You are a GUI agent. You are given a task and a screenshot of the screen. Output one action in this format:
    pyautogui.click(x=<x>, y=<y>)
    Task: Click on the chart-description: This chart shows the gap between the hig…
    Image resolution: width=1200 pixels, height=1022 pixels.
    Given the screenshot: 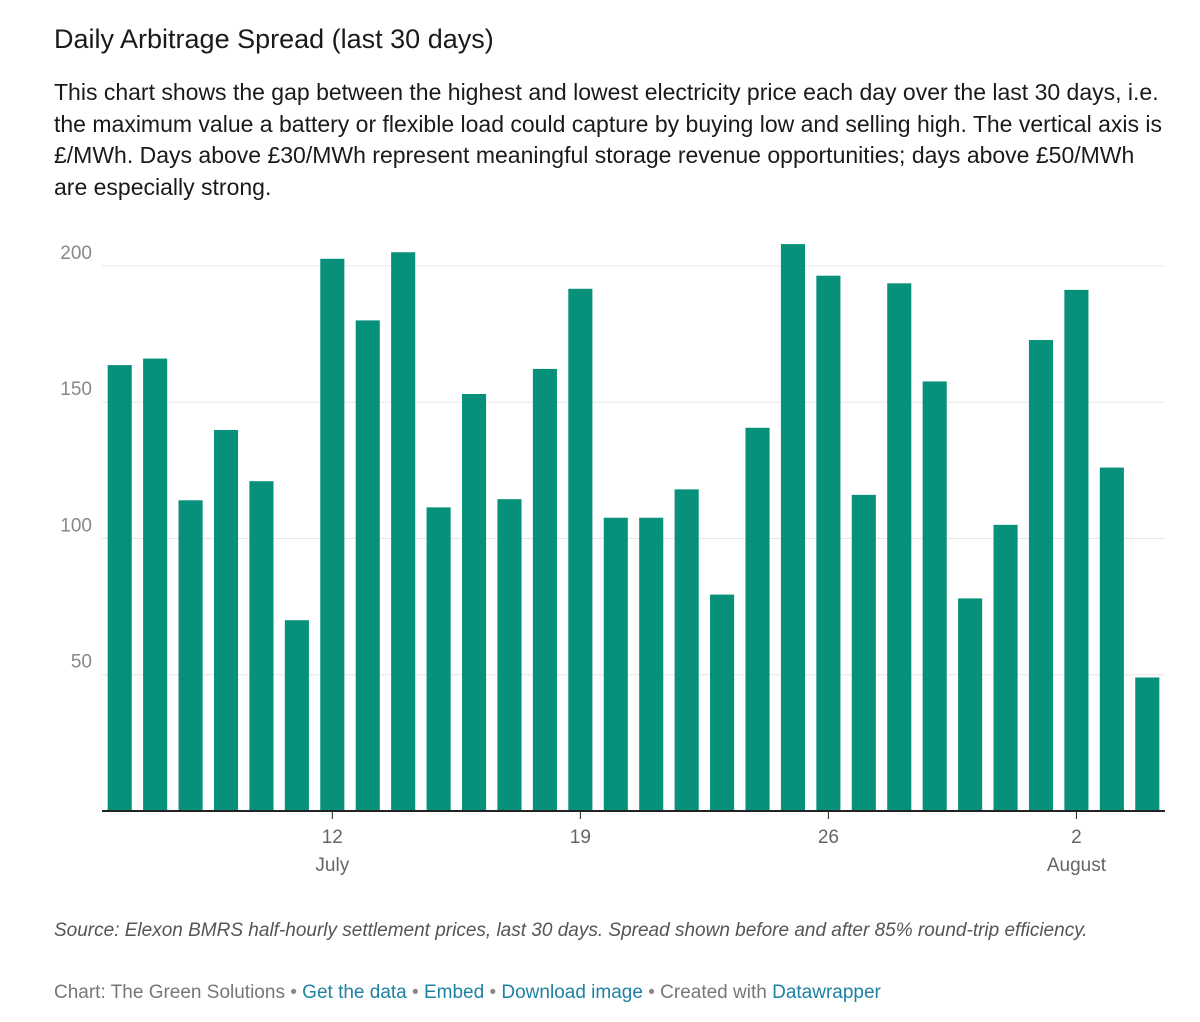 What is the action you would take?
    pyautogui.click(x=608, y=139)
    